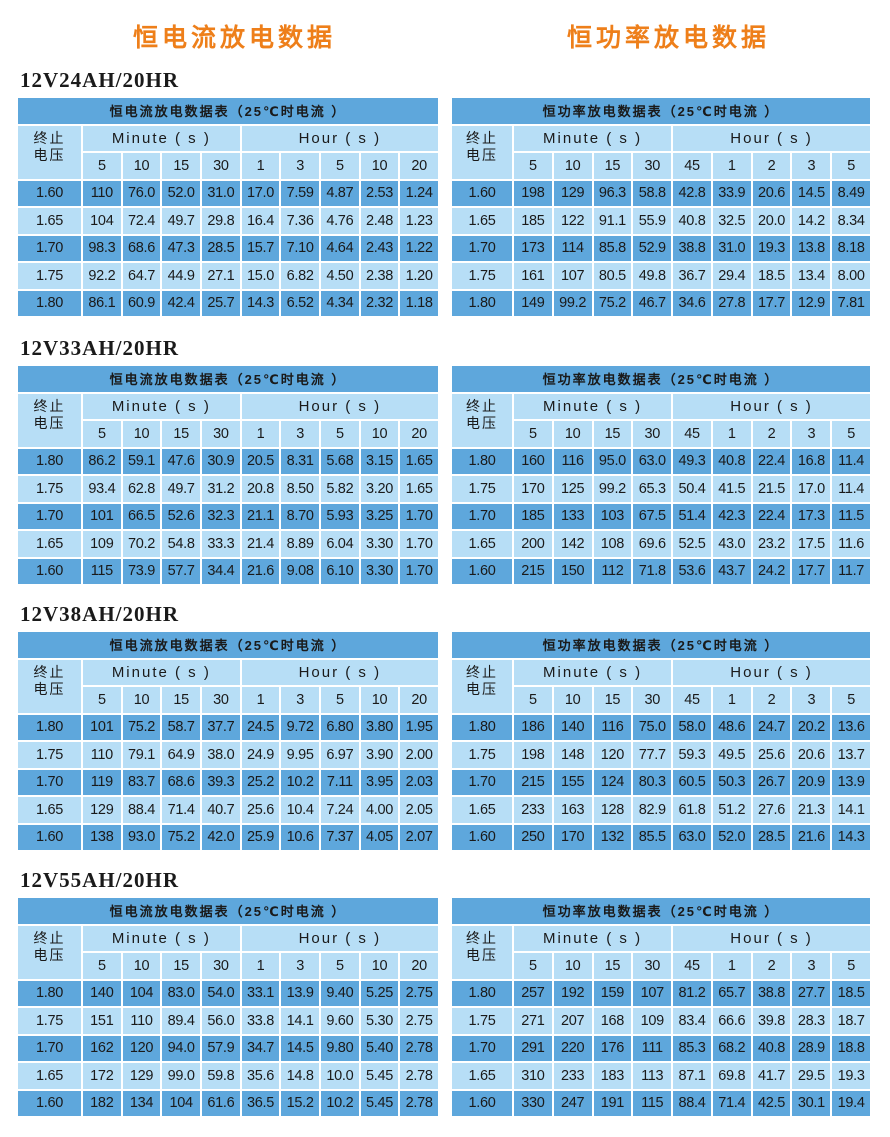 The image size is (890, 1137). Describe the element at coordinates (300, 727) in the screenshot. I see `table-cell: 9.72` at that location.